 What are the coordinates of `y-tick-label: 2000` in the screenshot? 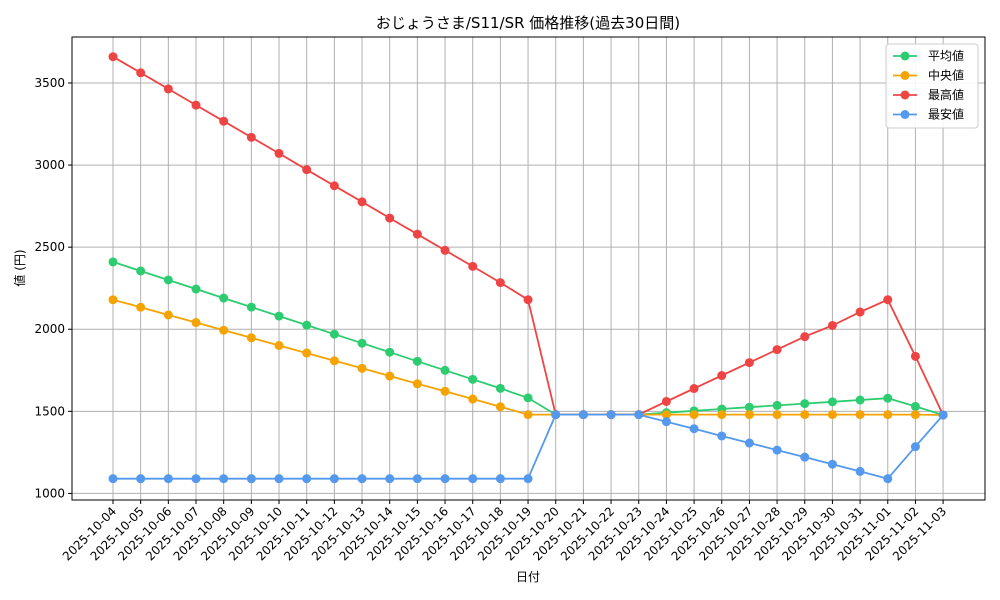 It's located at (49, 329).